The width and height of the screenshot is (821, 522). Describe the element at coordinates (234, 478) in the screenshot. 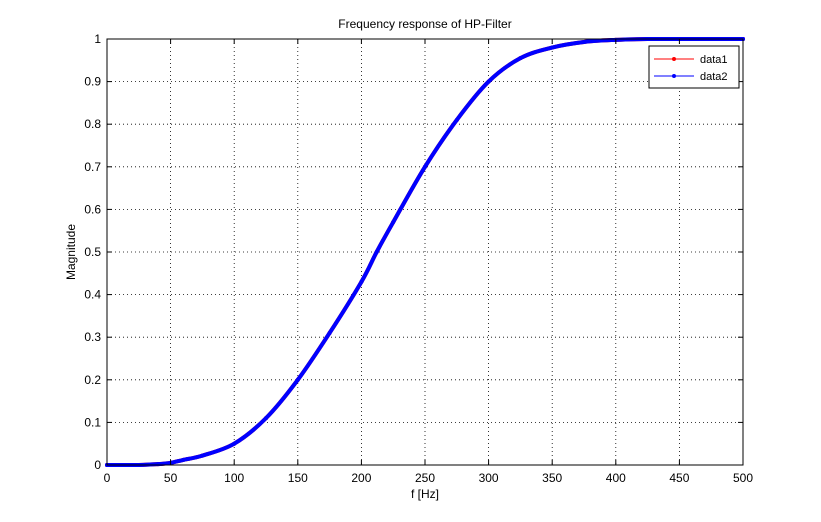

I see `x-tick-label: 100` at that location.